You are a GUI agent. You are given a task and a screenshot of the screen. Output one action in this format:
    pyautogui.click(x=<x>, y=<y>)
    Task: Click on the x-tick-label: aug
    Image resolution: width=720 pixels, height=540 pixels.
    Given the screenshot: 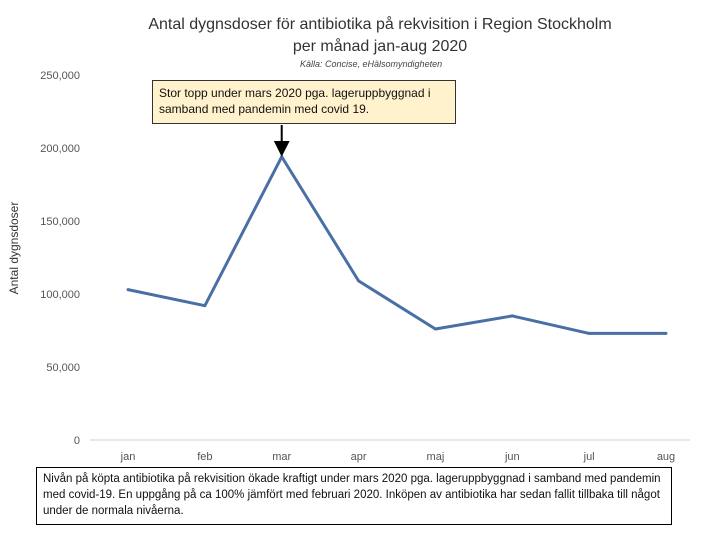 What is the action you would take?
    pyautogui.click(x=666, y=457)
    